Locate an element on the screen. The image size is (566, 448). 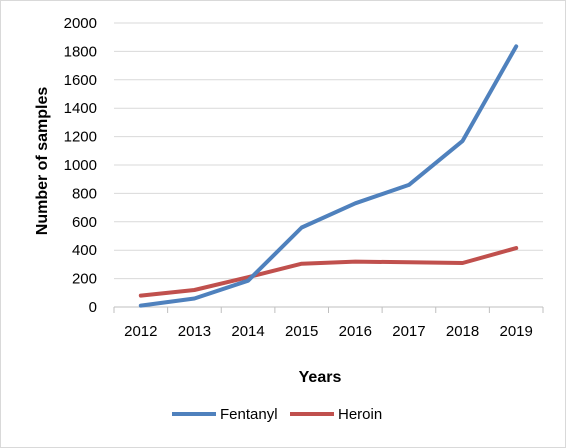
x-axis-title: Years is located at coordinates (320, 377).